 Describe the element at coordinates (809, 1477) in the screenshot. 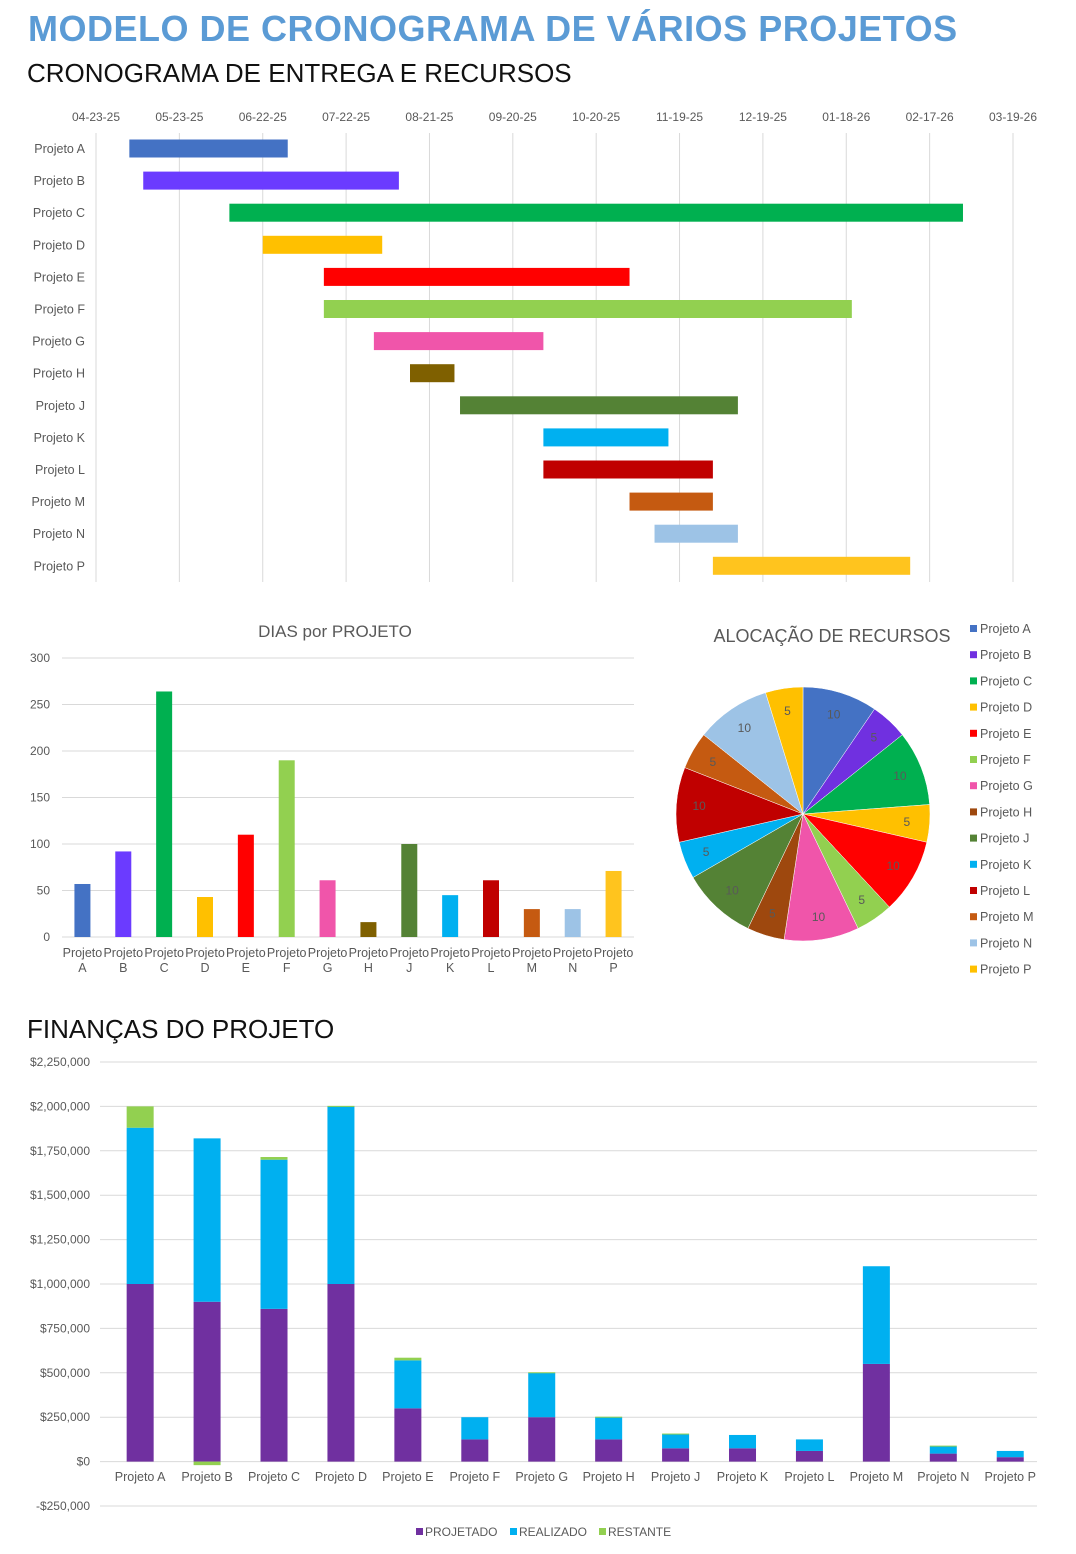

I see `finance-x-tick-label: Projeto L` at that location.